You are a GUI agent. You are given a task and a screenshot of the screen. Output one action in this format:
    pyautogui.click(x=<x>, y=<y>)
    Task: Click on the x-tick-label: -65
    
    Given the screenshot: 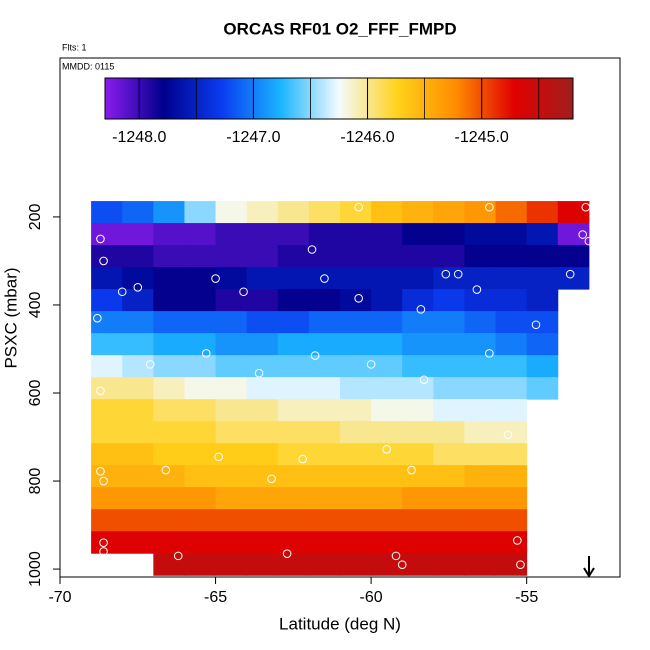 What is the action you would take?
    pyautogui.click(x=215, y=597)
    